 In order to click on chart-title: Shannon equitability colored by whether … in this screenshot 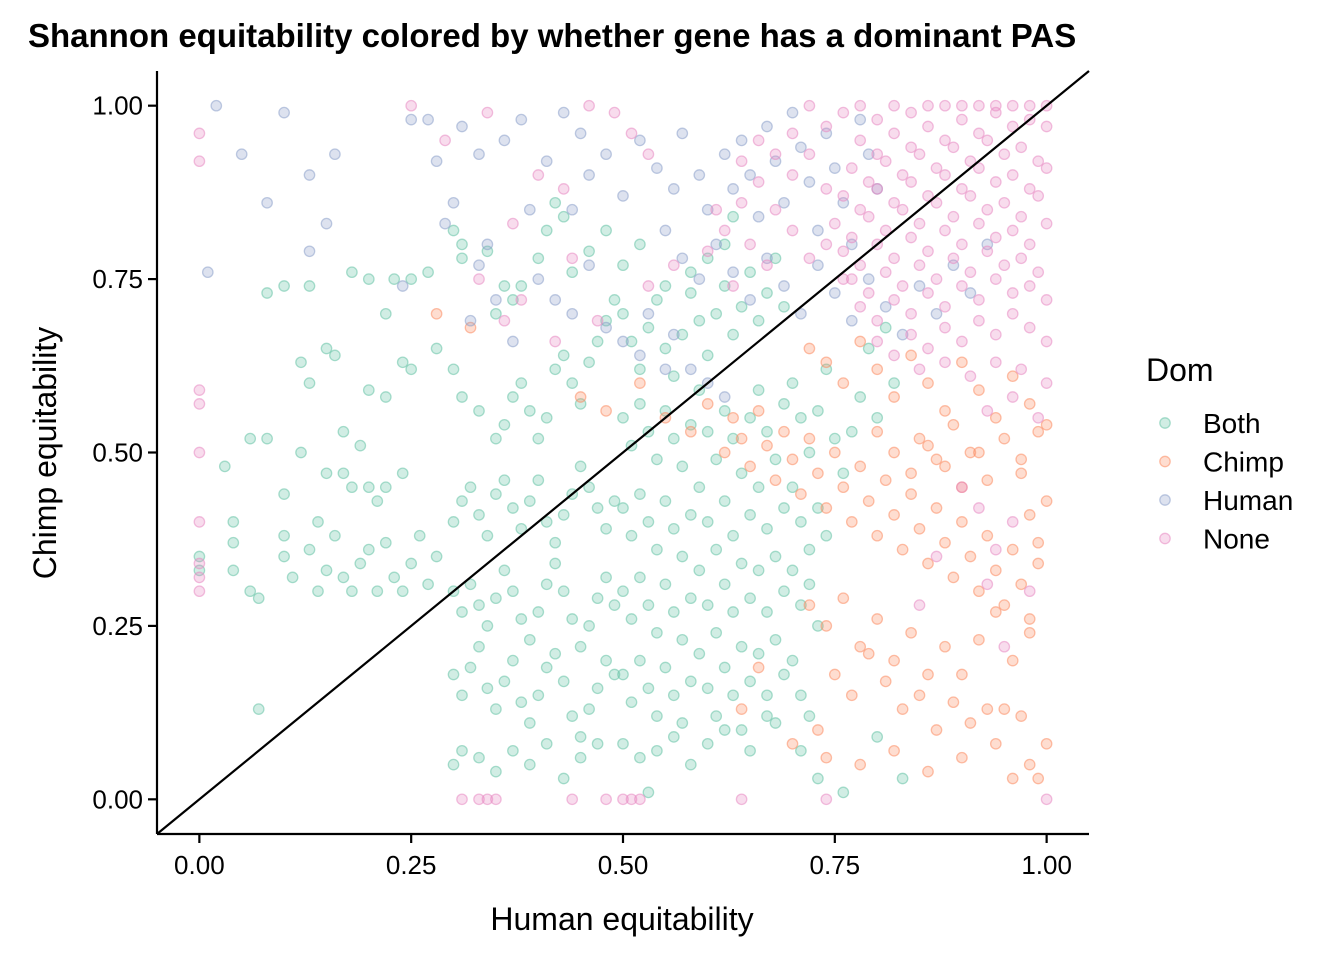, I will do `click(552, 35)`.